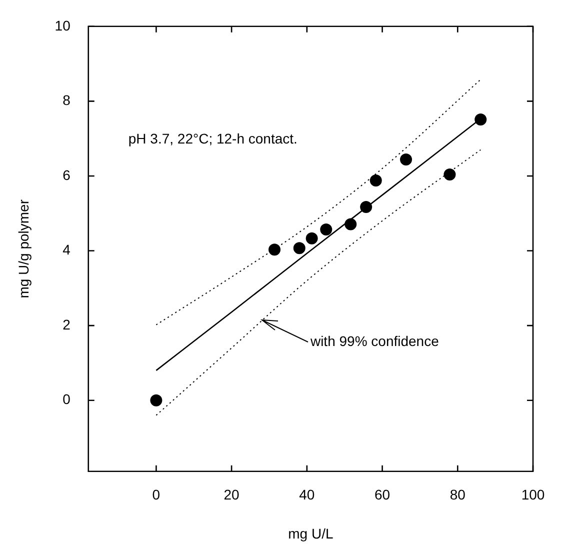  What do you see at coordinates (458, 494) in the screenshot?
I see `x-tick-label: 80` at bounding box center [458, 494].